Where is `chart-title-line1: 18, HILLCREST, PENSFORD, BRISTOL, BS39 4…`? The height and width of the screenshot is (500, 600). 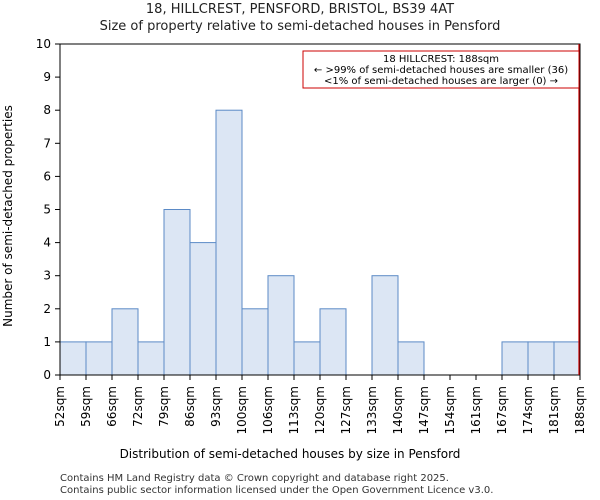 chart-title-line1: 18, HILLCREST, PENSFORD, BRISTOL, BS39 4… is located at coordinates (300, 9).